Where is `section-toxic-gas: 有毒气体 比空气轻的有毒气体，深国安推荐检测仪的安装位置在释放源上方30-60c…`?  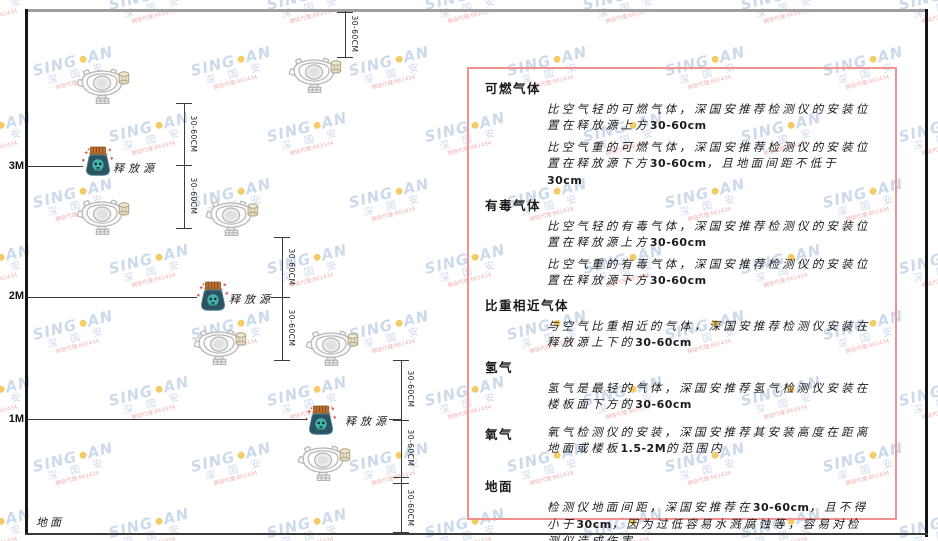 section-toxic-gas: 有毒气体 比空气轻的有毒气体，深国安推荐检测仪的安装位置在释放源上方30-60c… is located at coordinates (679, 242).